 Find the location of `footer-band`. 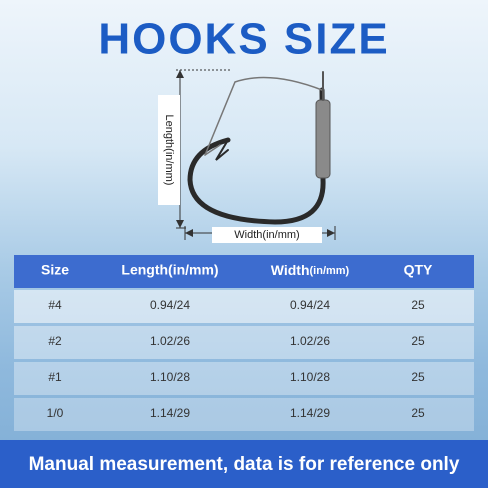

footer-band is located at coordinates (244, 464).